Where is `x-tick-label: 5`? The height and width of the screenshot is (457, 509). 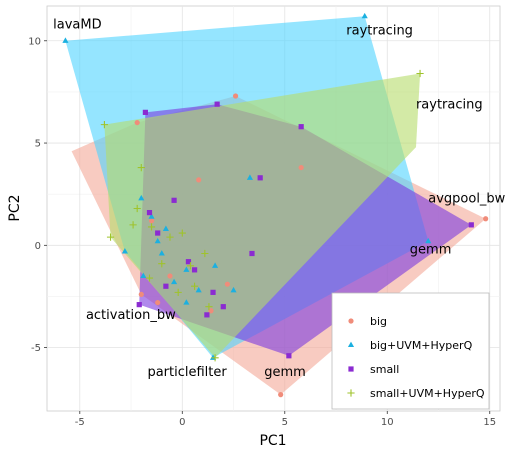
x-tick-label: 5 is located at coordinates (285, 422).